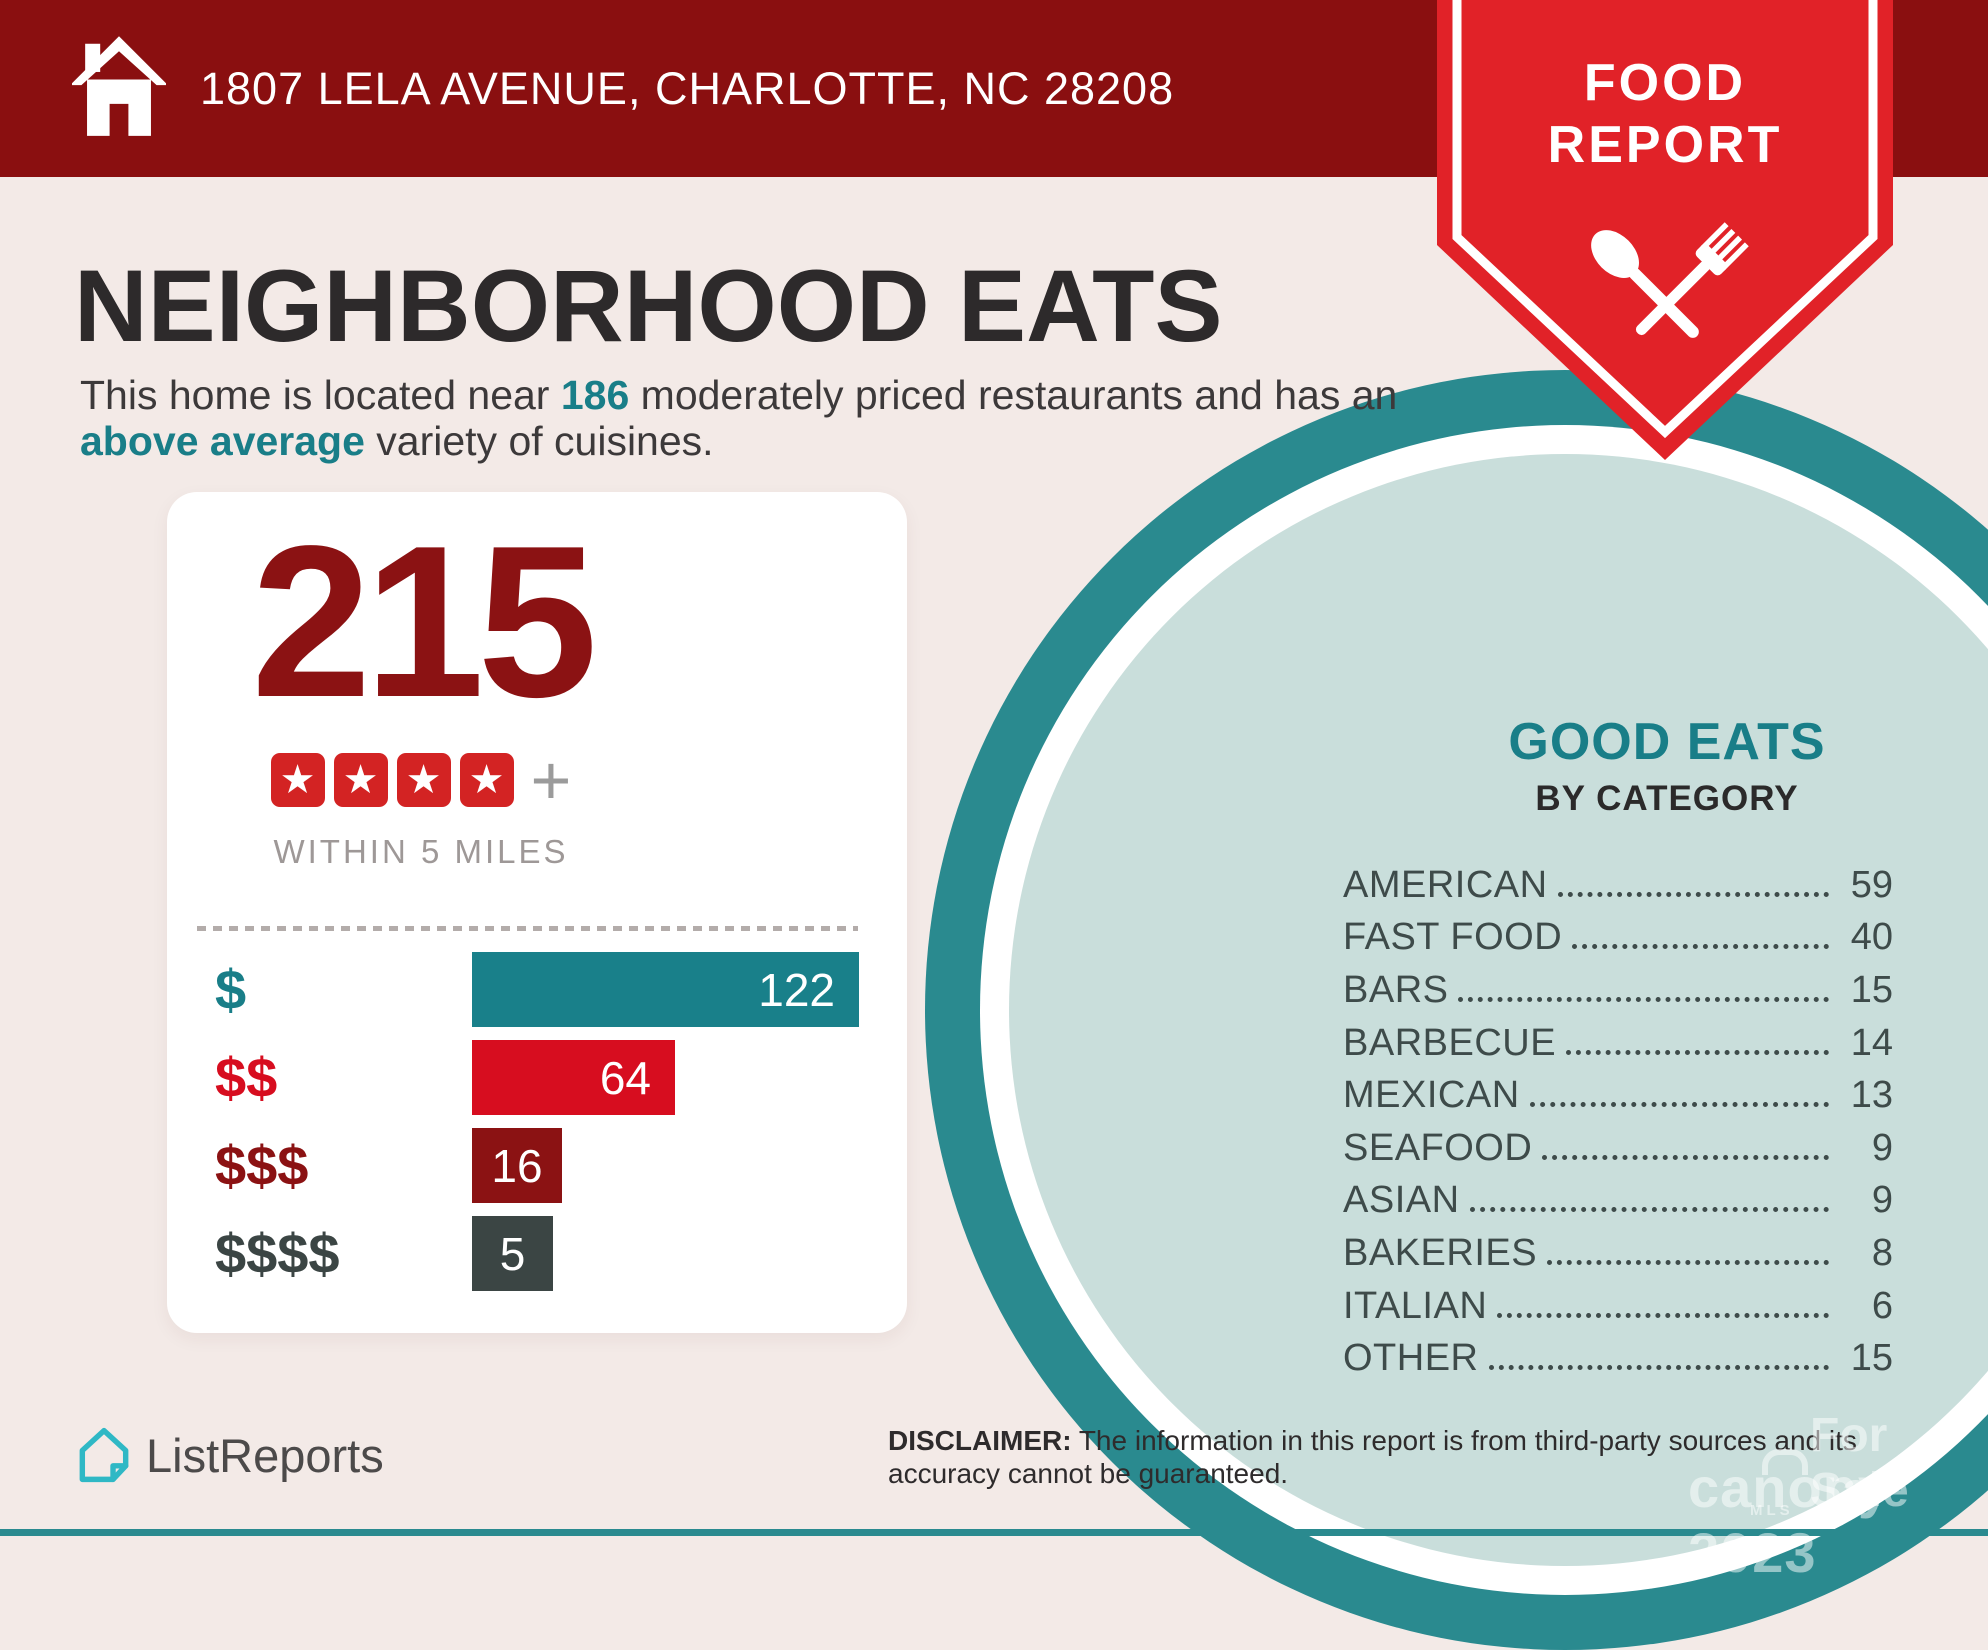 The image size is (1988, 1650). Describe the element at coordinates (1618, 1043) in the screenshot. I see `category-row: BARBECUE 14` at that location.